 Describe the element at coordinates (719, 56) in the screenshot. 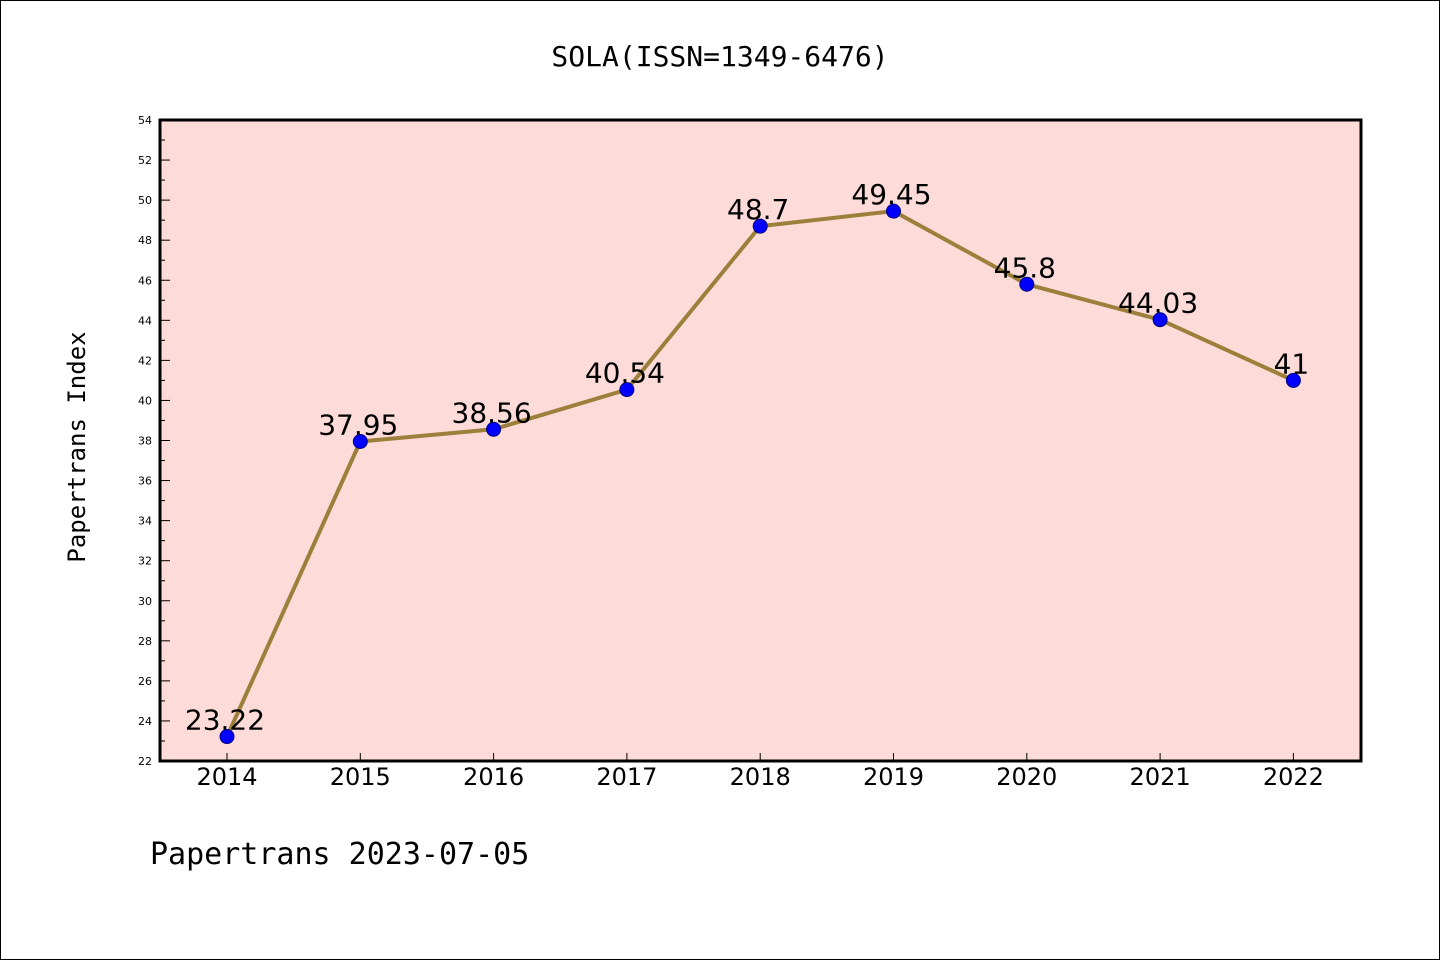

I see `chart-title: SOLA(ISSN=1349-6476)` at that location.